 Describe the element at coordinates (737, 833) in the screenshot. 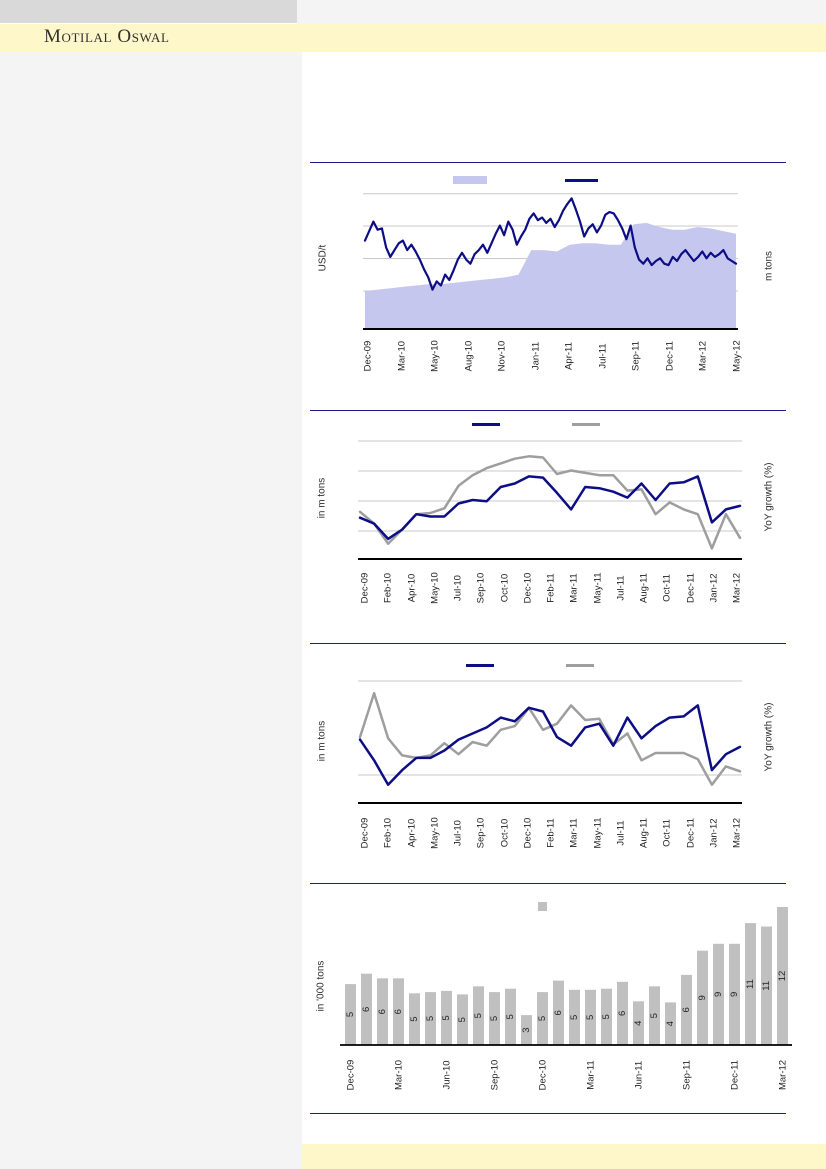

I see `growth-chart2-x-tick: Mar-12` at that location.